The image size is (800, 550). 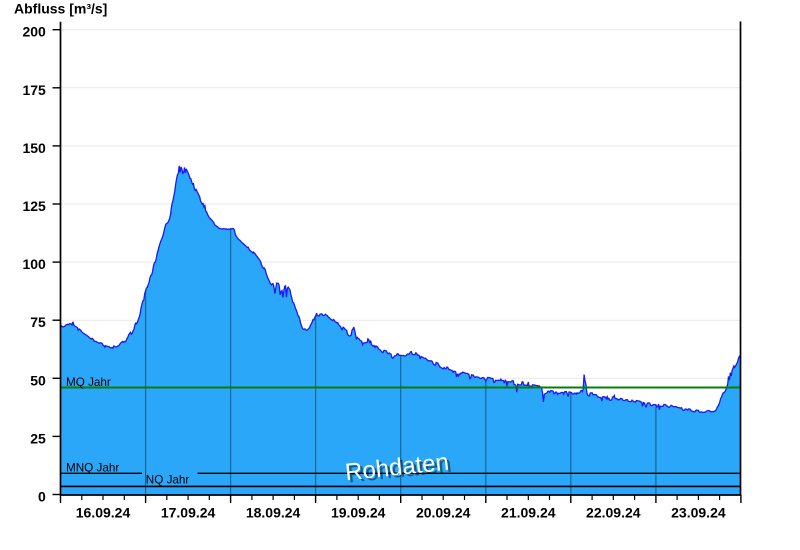 What do you see at coordinates (613, 513) in the screenshot?
I see `svg-text: 22.09.24` at bounding box center [613, 513].